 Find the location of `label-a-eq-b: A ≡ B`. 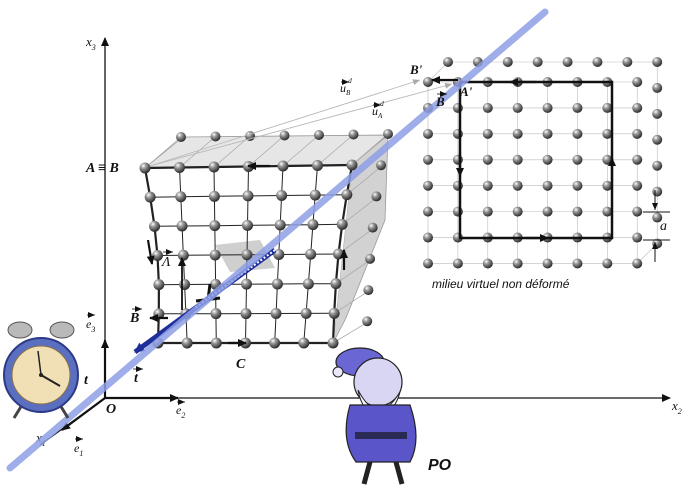

label-a-eq-b: A ≡ B is located at coordinates (102, 168).